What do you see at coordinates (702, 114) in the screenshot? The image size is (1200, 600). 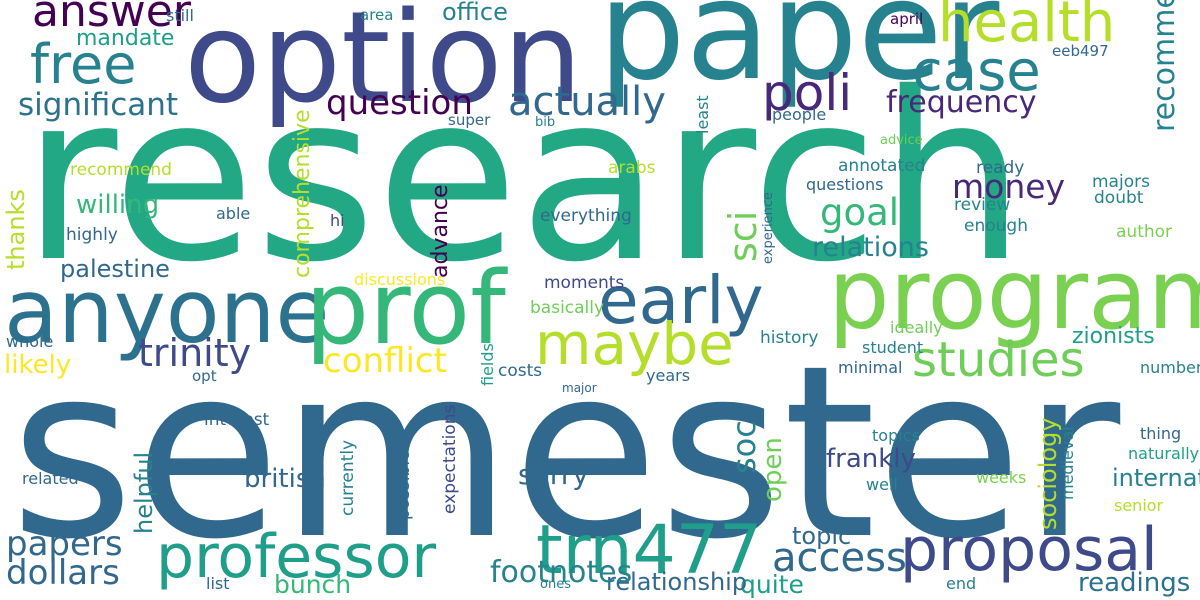 I see `word-least: least` at bounding box center [702, 114].